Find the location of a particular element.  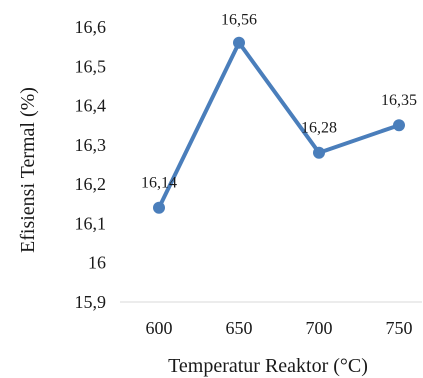

data-label: 16,28 is located at coordinates (319, 128).